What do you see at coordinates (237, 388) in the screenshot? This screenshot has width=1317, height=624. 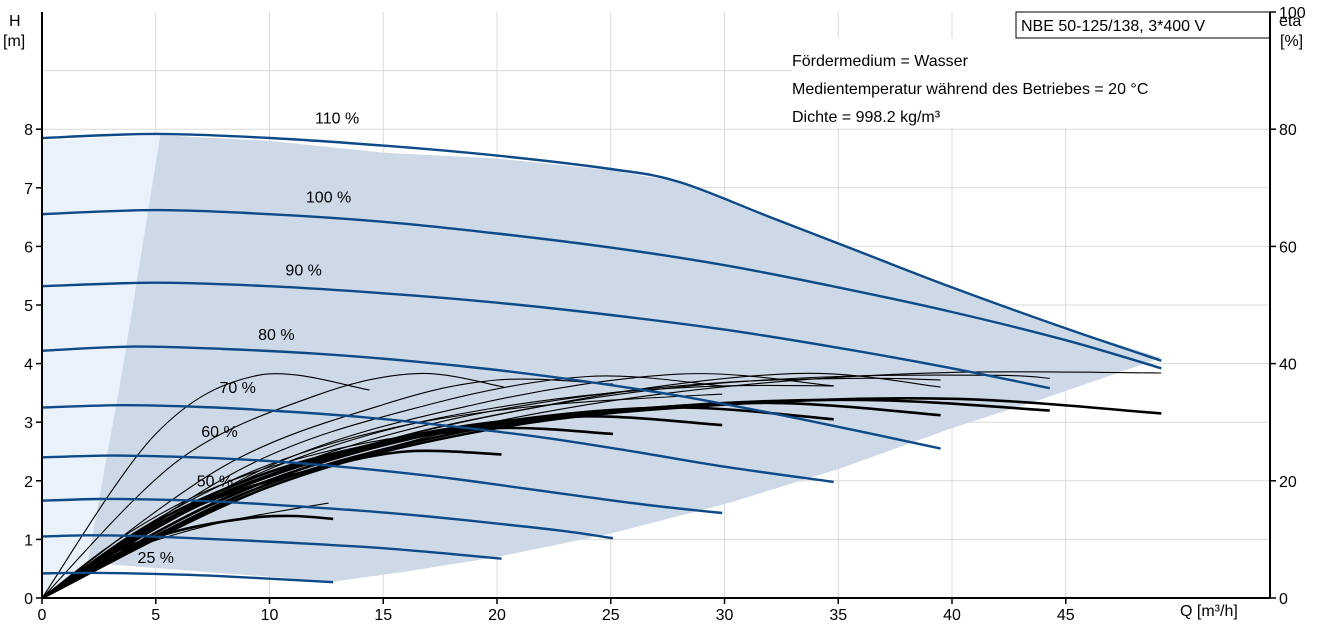 I see `speed-label: 70 %` at bounding box center [237, 388].